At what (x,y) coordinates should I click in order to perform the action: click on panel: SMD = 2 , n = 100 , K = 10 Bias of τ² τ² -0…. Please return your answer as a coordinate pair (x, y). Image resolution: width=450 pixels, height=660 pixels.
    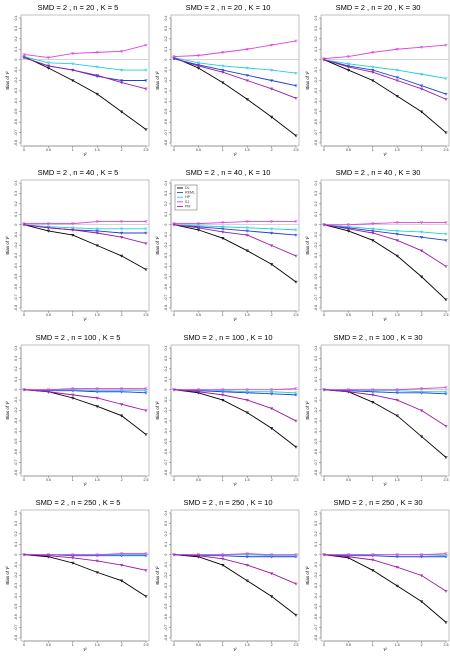
    Looking at the image, I should click on (227, 410).